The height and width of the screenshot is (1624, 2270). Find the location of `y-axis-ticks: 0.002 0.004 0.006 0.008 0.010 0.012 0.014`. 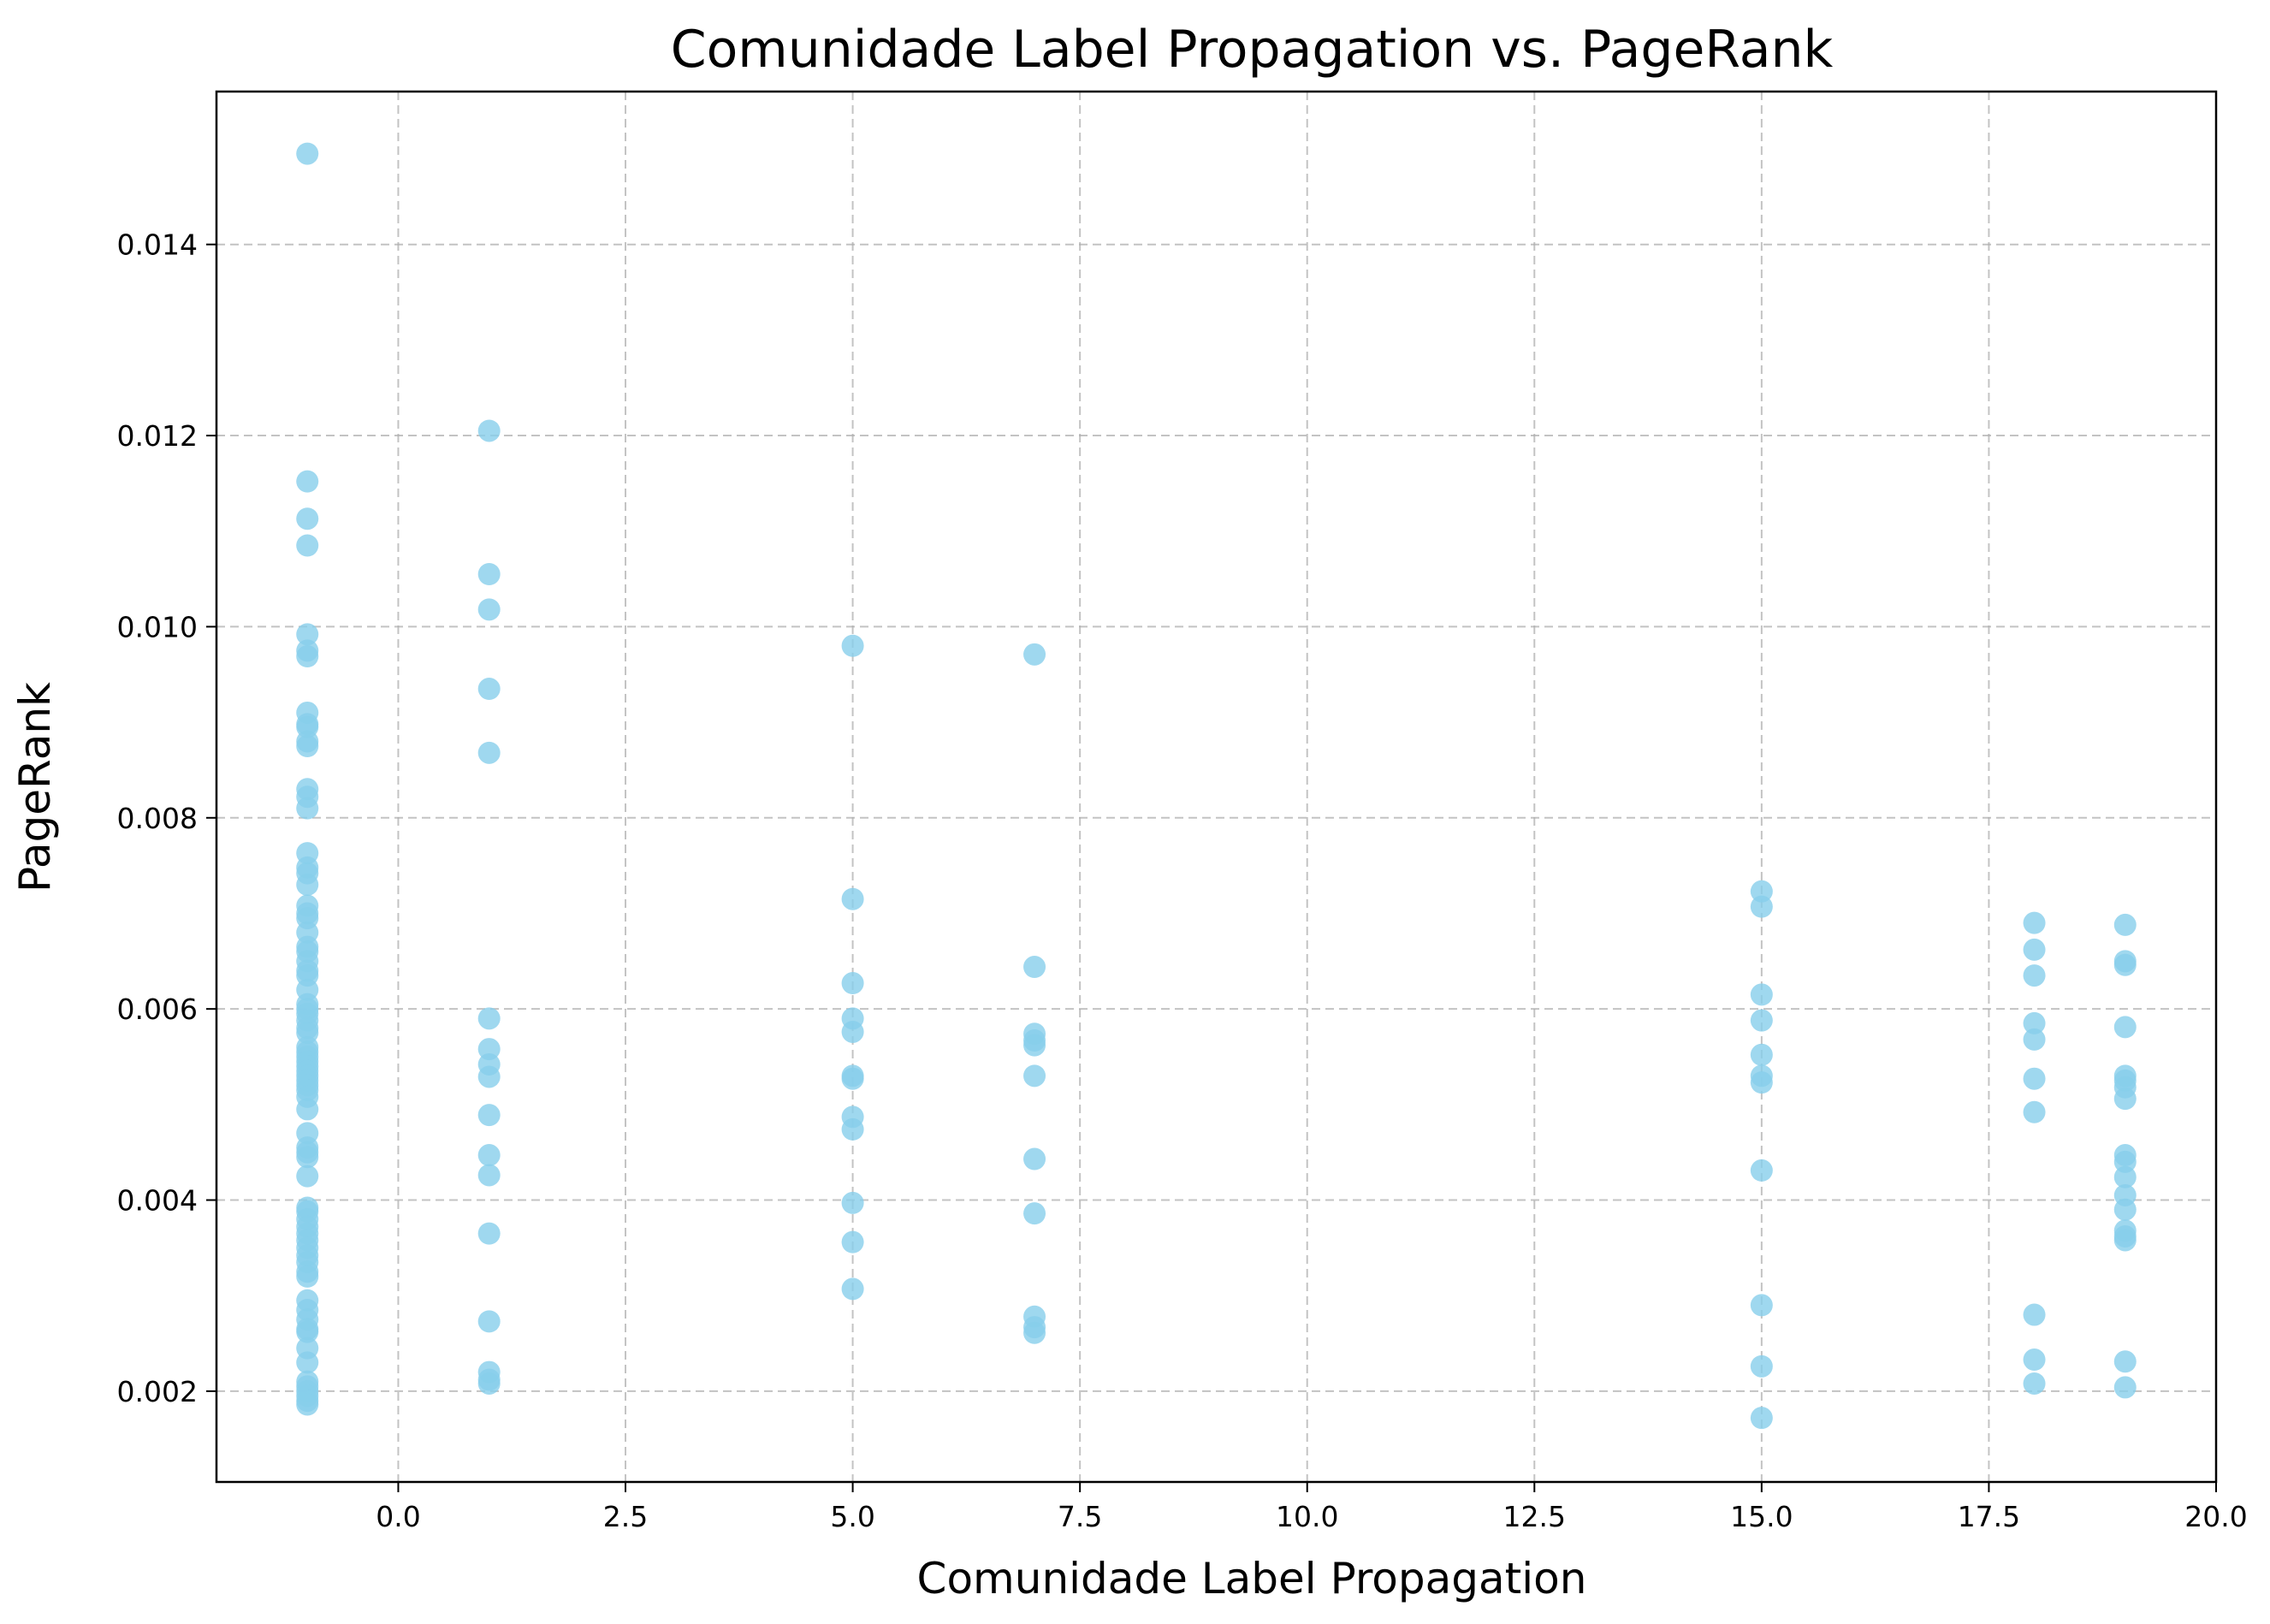

y-axis-ticks: 0.002 0.004 0.006 0.008 0.010 0.012 0.014 is located at coordinates (166, 818).